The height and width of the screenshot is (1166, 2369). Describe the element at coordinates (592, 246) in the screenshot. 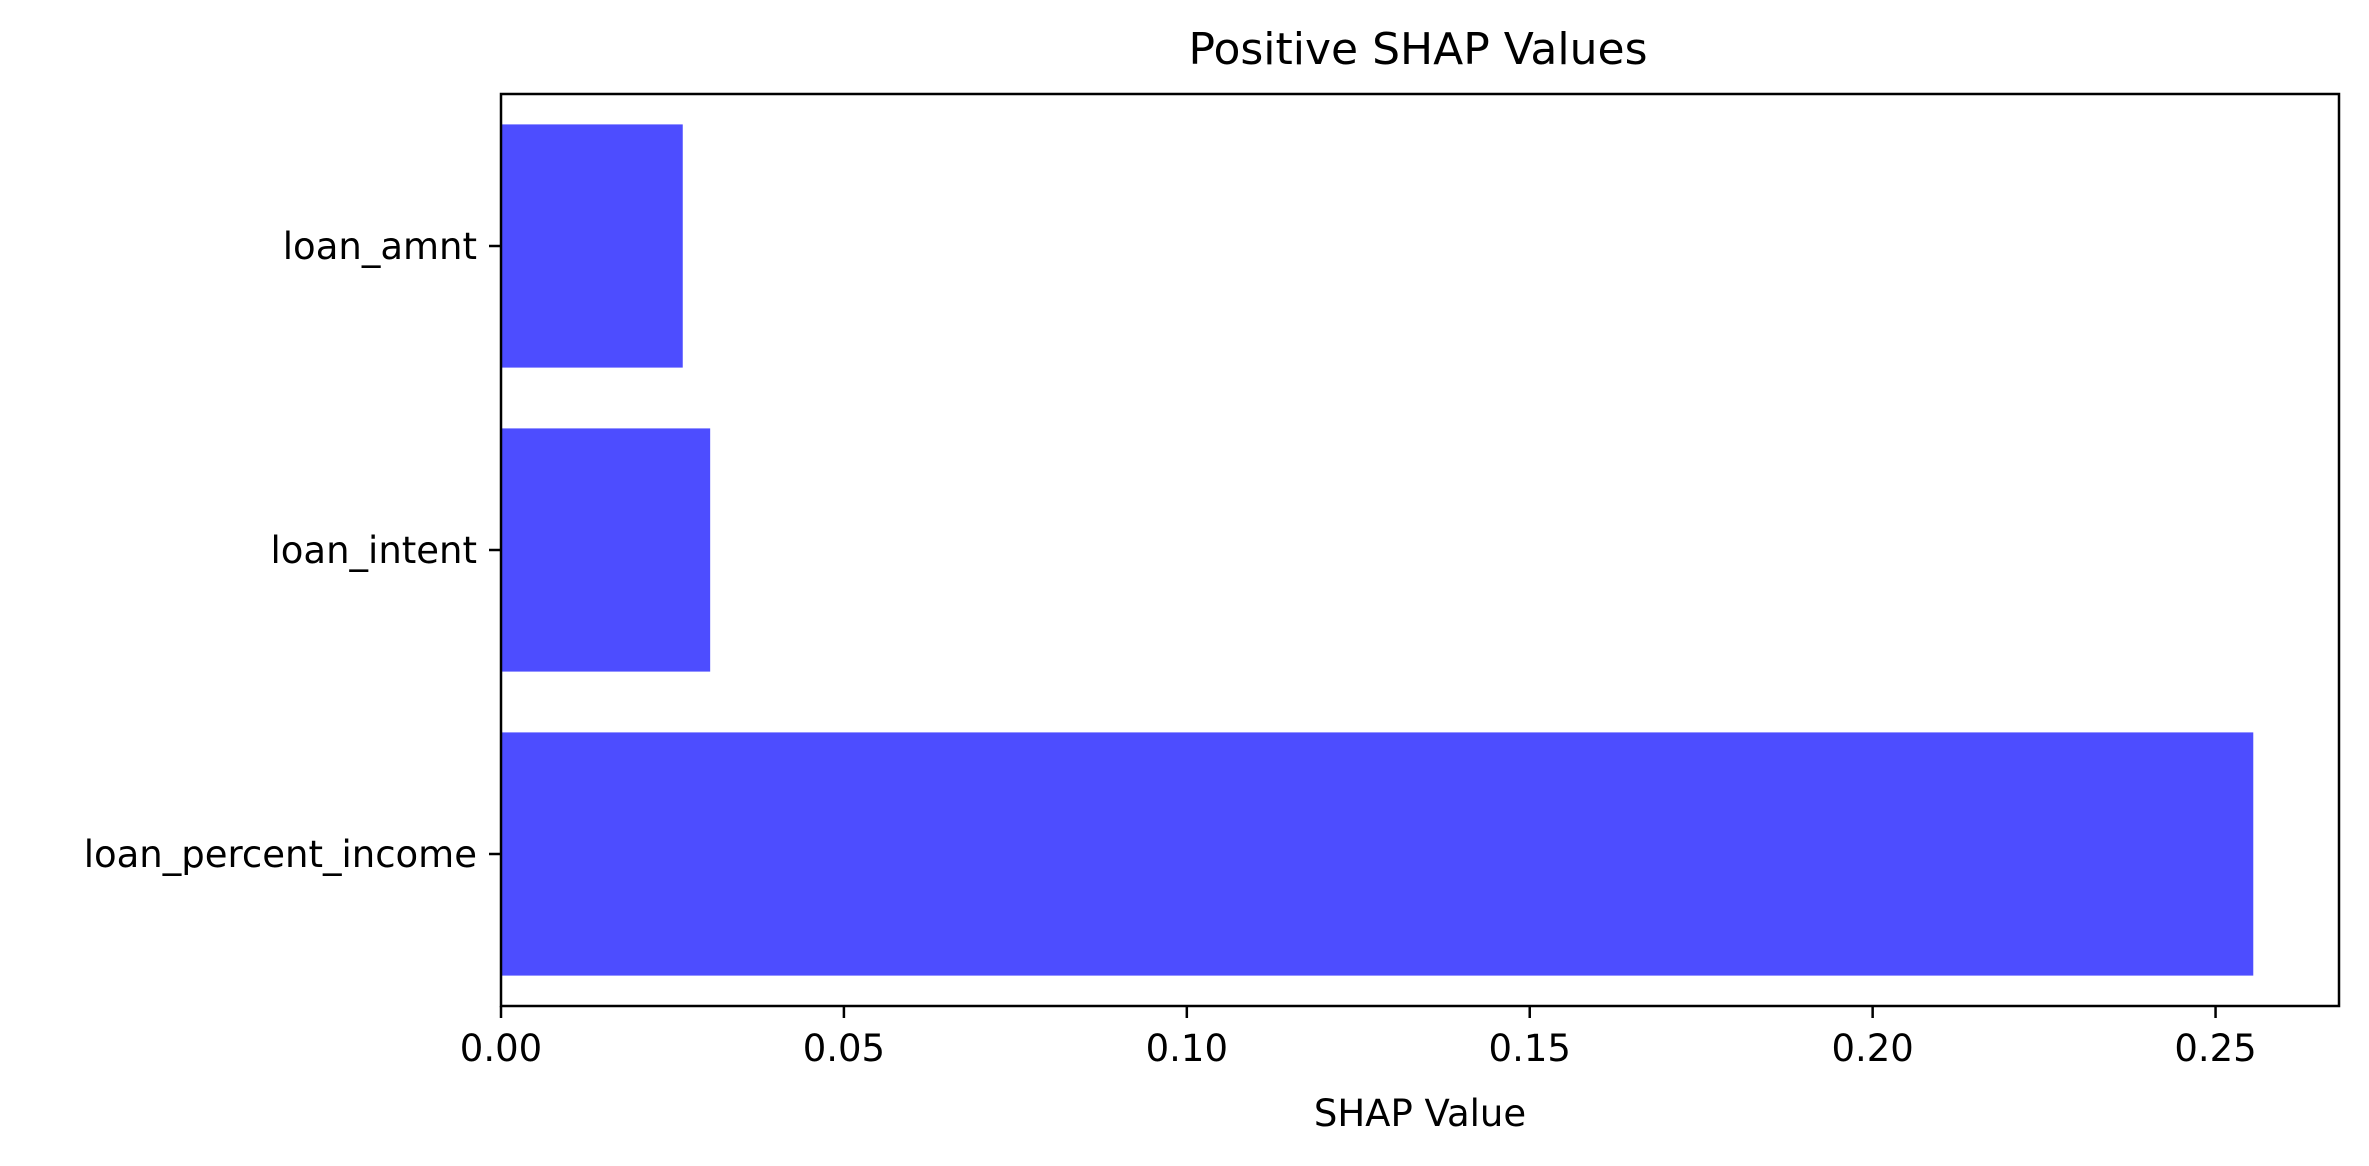

I see `bar-loan-amnt` at that location.